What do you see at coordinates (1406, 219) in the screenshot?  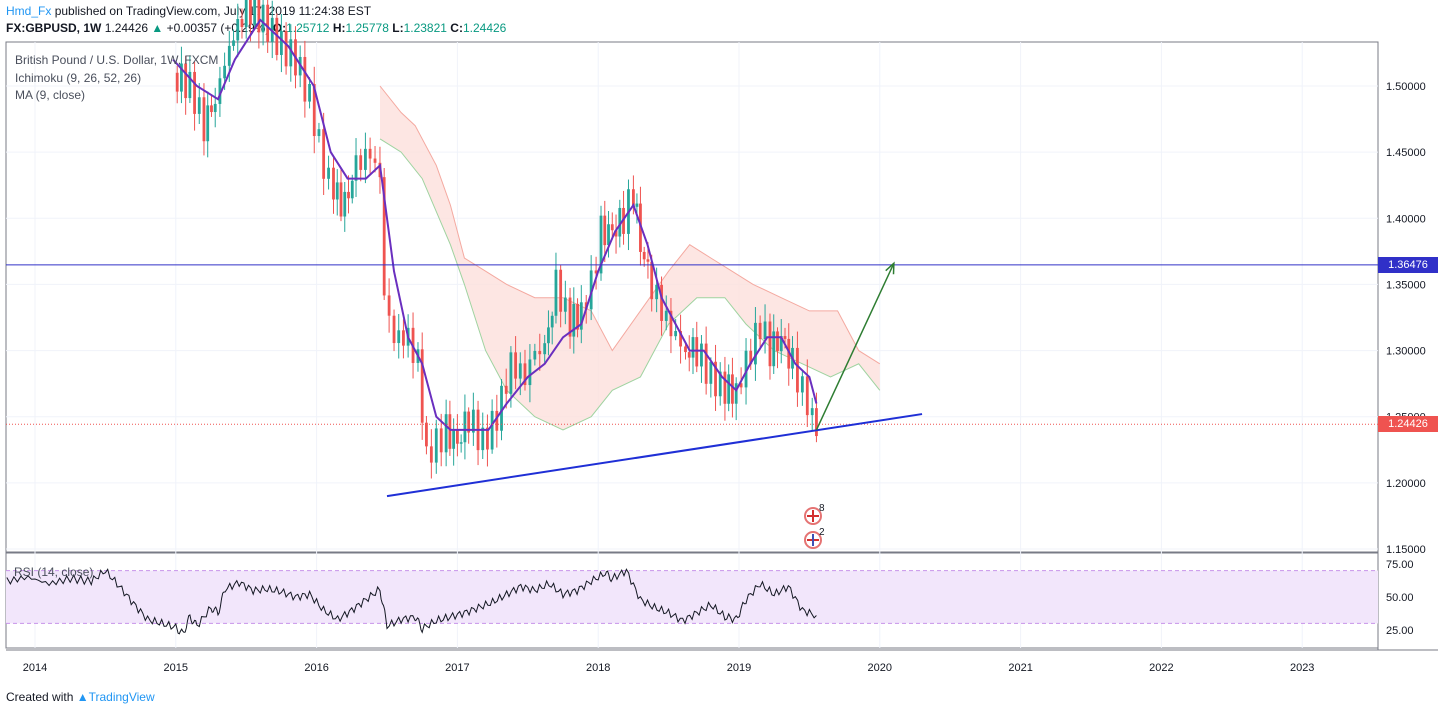 I see `y-tick-label: 1.40000` at bounding box center [1406, 219].